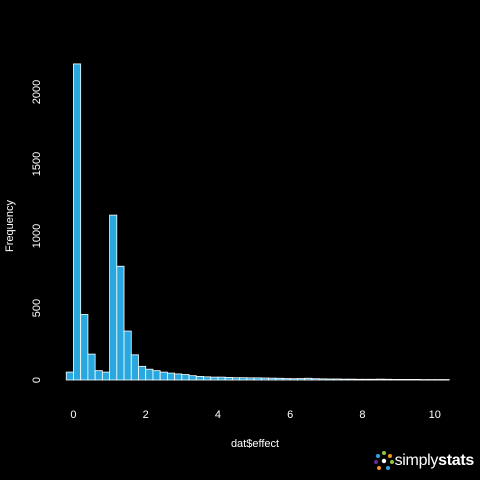 The width and height of the screenshot is (480, 480). Describe the element at coordinates (37, 236) in the screenshot. I see `y-tick-label: 1000` at that location.